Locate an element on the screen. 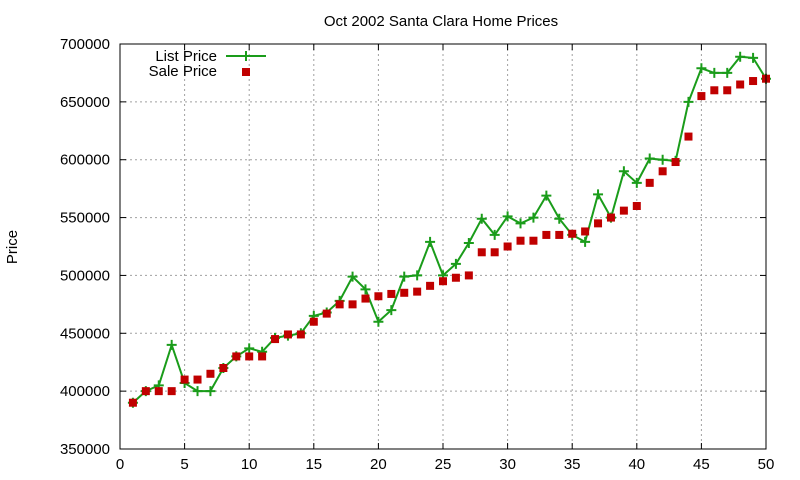 This screenshot has height=480, width=800. y-tick-label: 500000 is located at coordinates (85, 275).